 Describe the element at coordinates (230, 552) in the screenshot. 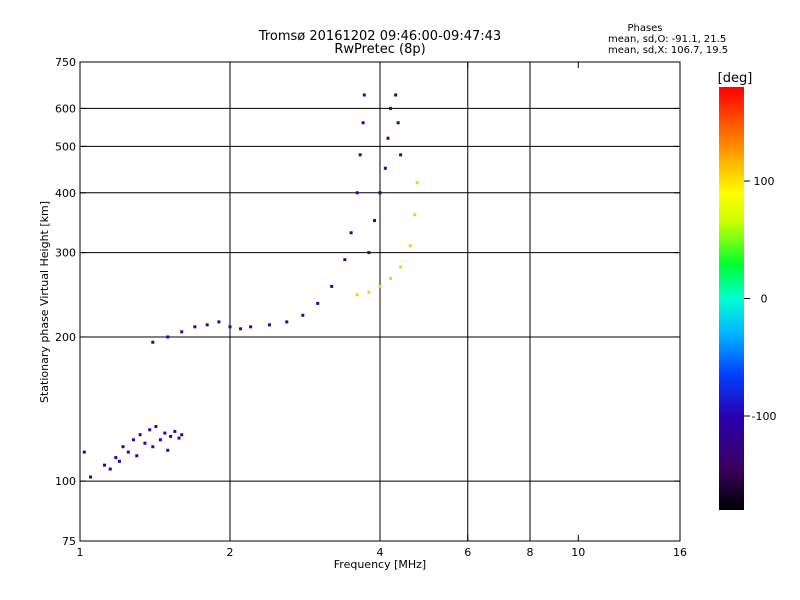

I see `x-tick-label: 2` at that location.